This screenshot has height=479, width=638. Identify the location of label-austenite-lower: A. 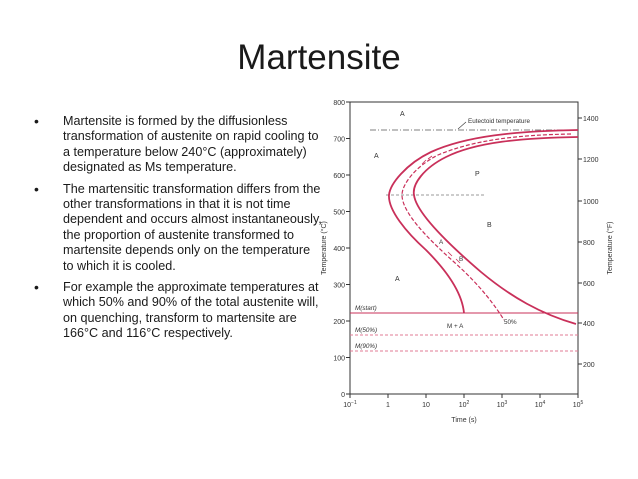
(397, 279).